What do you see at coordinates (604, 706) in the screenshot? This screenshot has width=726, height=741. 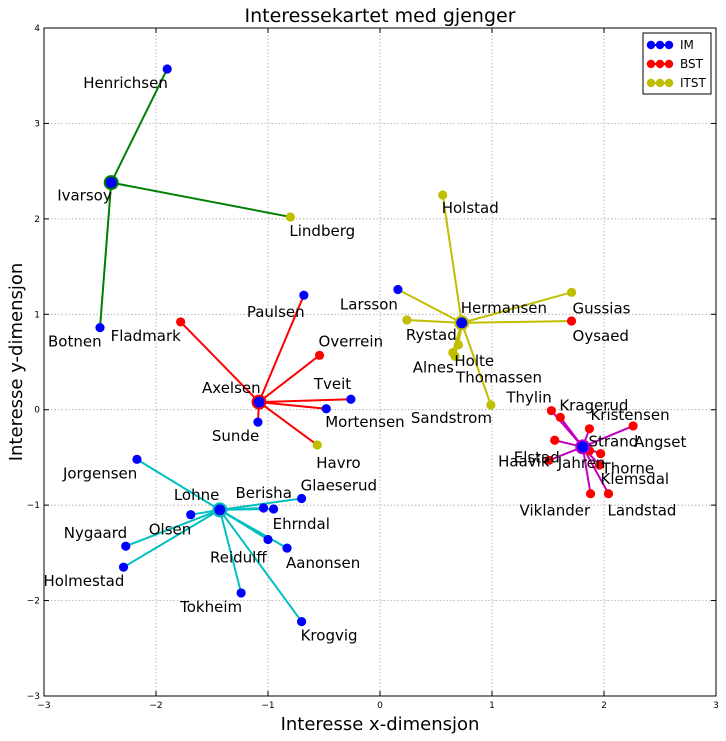 I see `x-tick-label: 2` at bounding box center [604, 706].